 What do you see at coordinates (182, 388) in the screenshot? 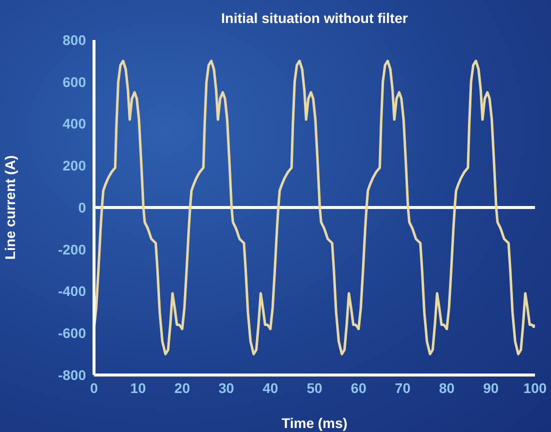
I see `x-tick-label: 20` at bounding box center [182, 388].